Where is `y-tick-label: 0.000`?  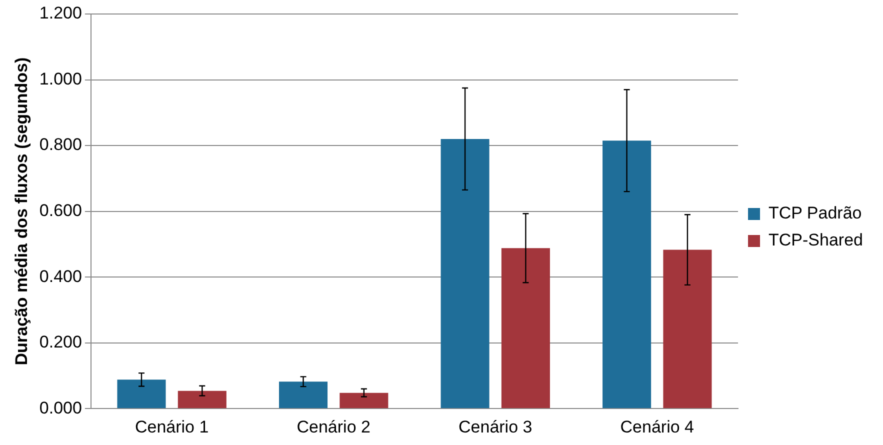 y-tick-label: 0.000 is located at coordinates (60, 408).